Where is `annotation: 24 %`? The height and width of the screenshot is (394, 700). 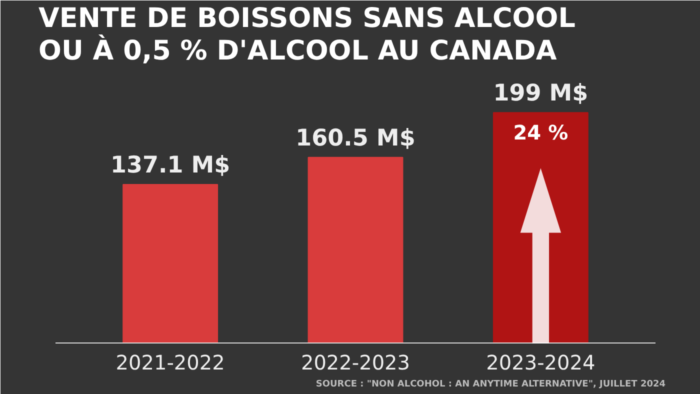 annotation: 24 % is located at coordinates (540, 132).